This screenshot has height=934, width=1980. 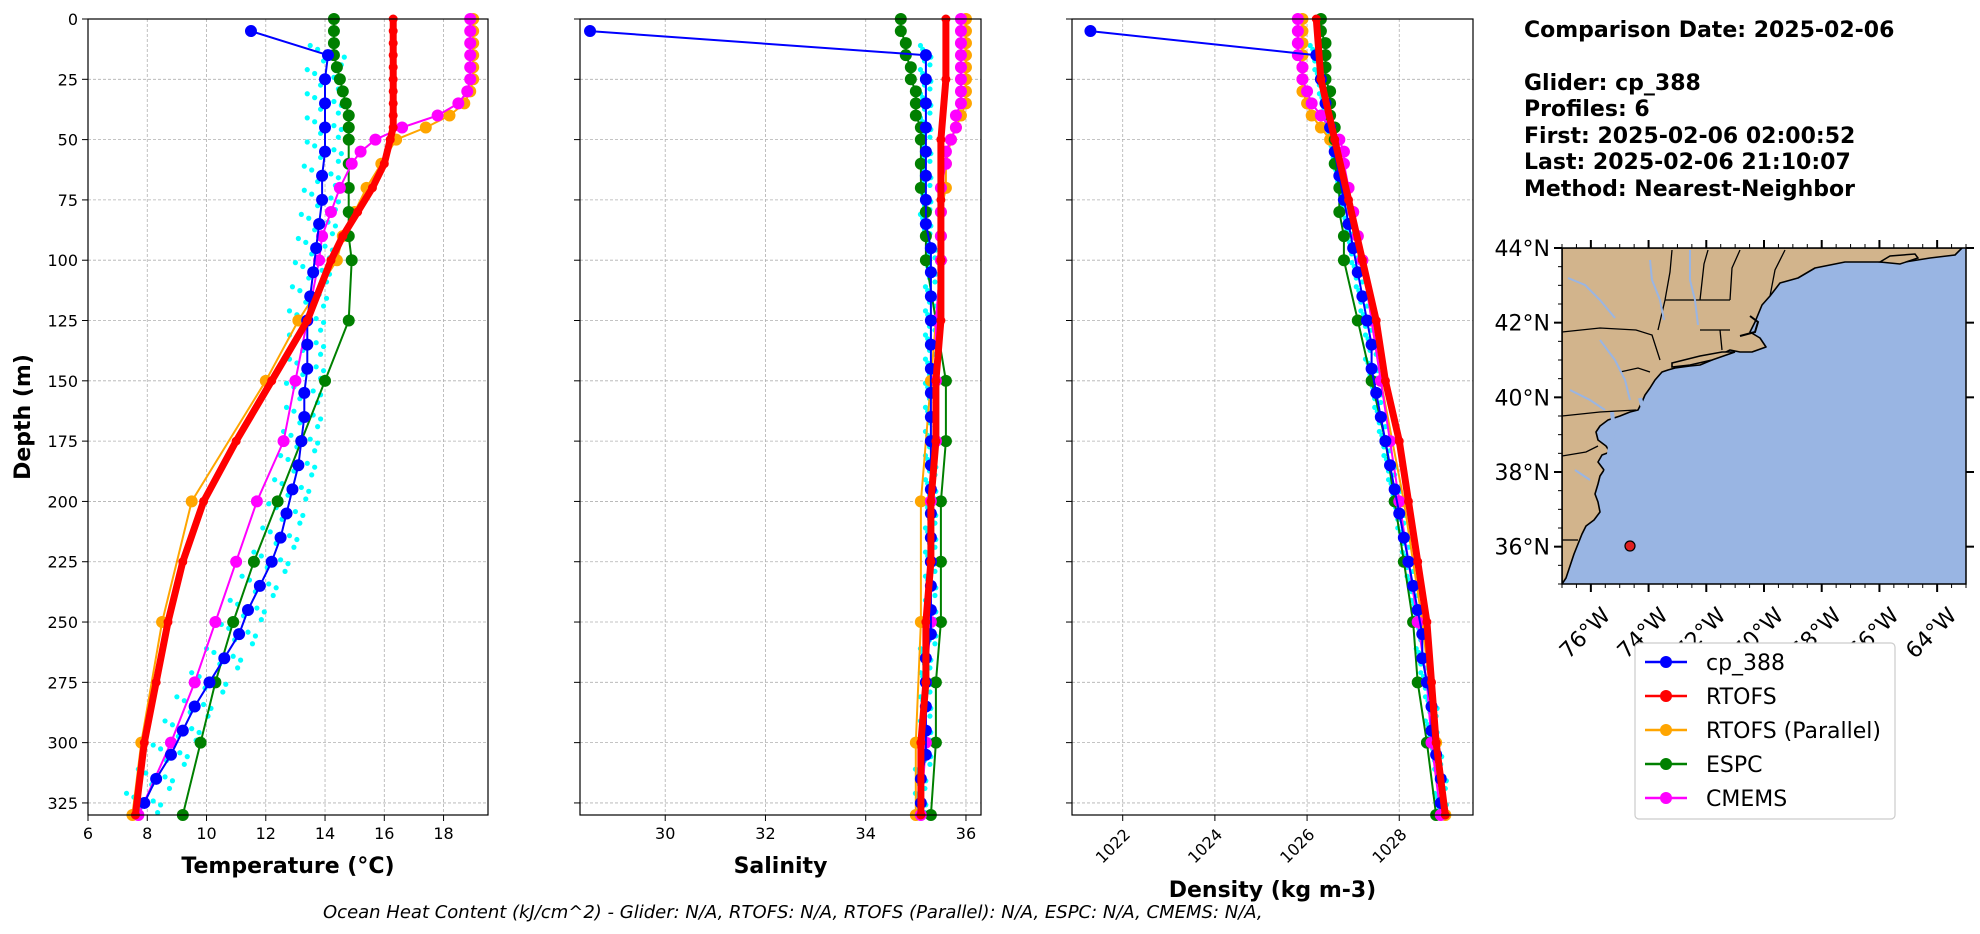 What do you see at coordinates (62, 381) in the screenshot?
I see `y-tick-label: 150` at bounding box center [62, 381].